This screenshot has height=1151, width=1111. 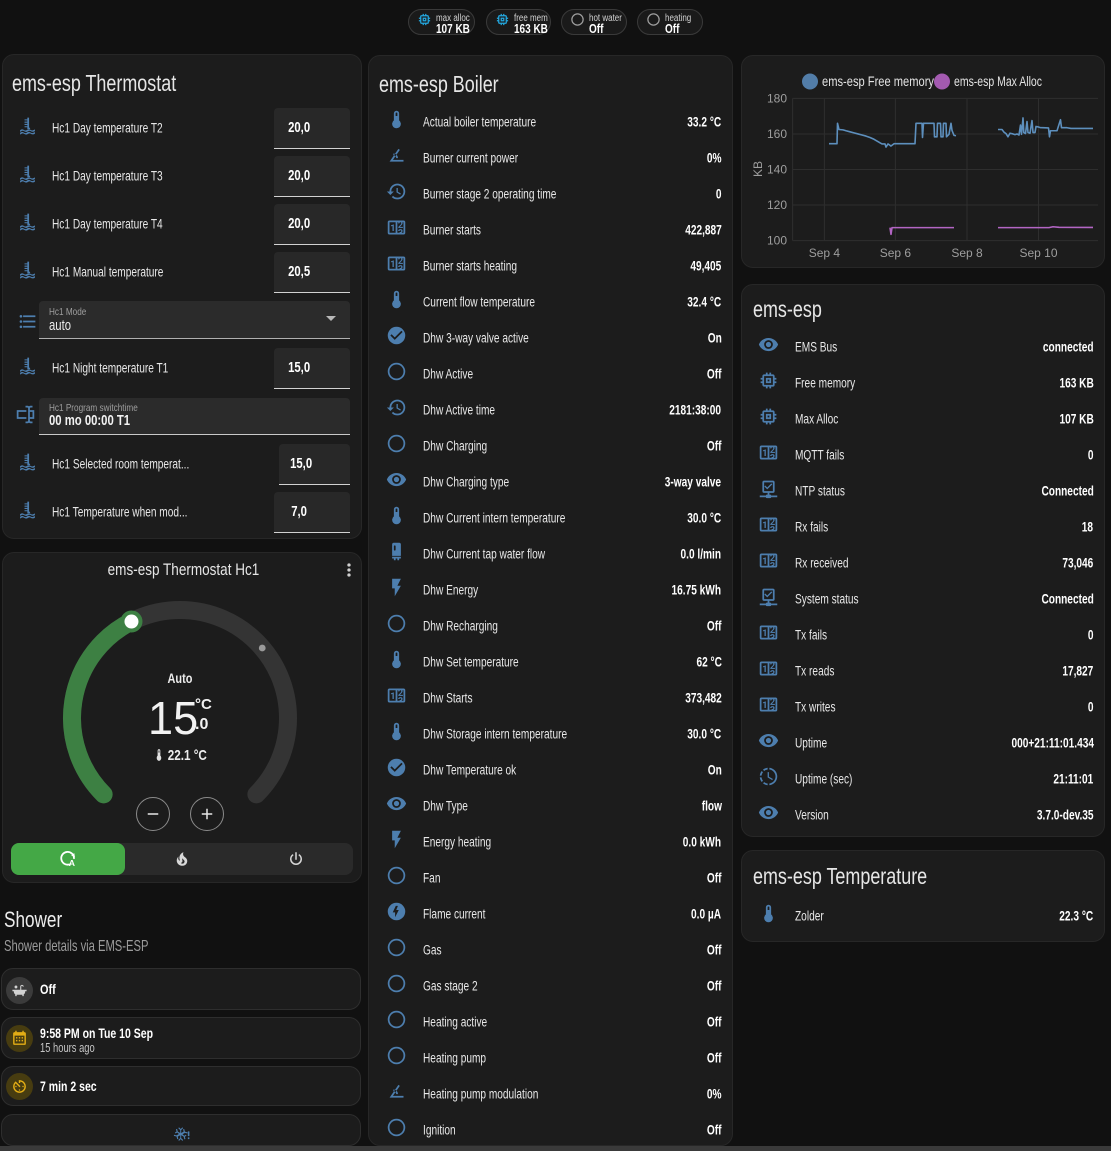 What do you see at coordinates (72, 863) in the screenshot?
I see `svg-text: A` at bounding box center [72, 863].